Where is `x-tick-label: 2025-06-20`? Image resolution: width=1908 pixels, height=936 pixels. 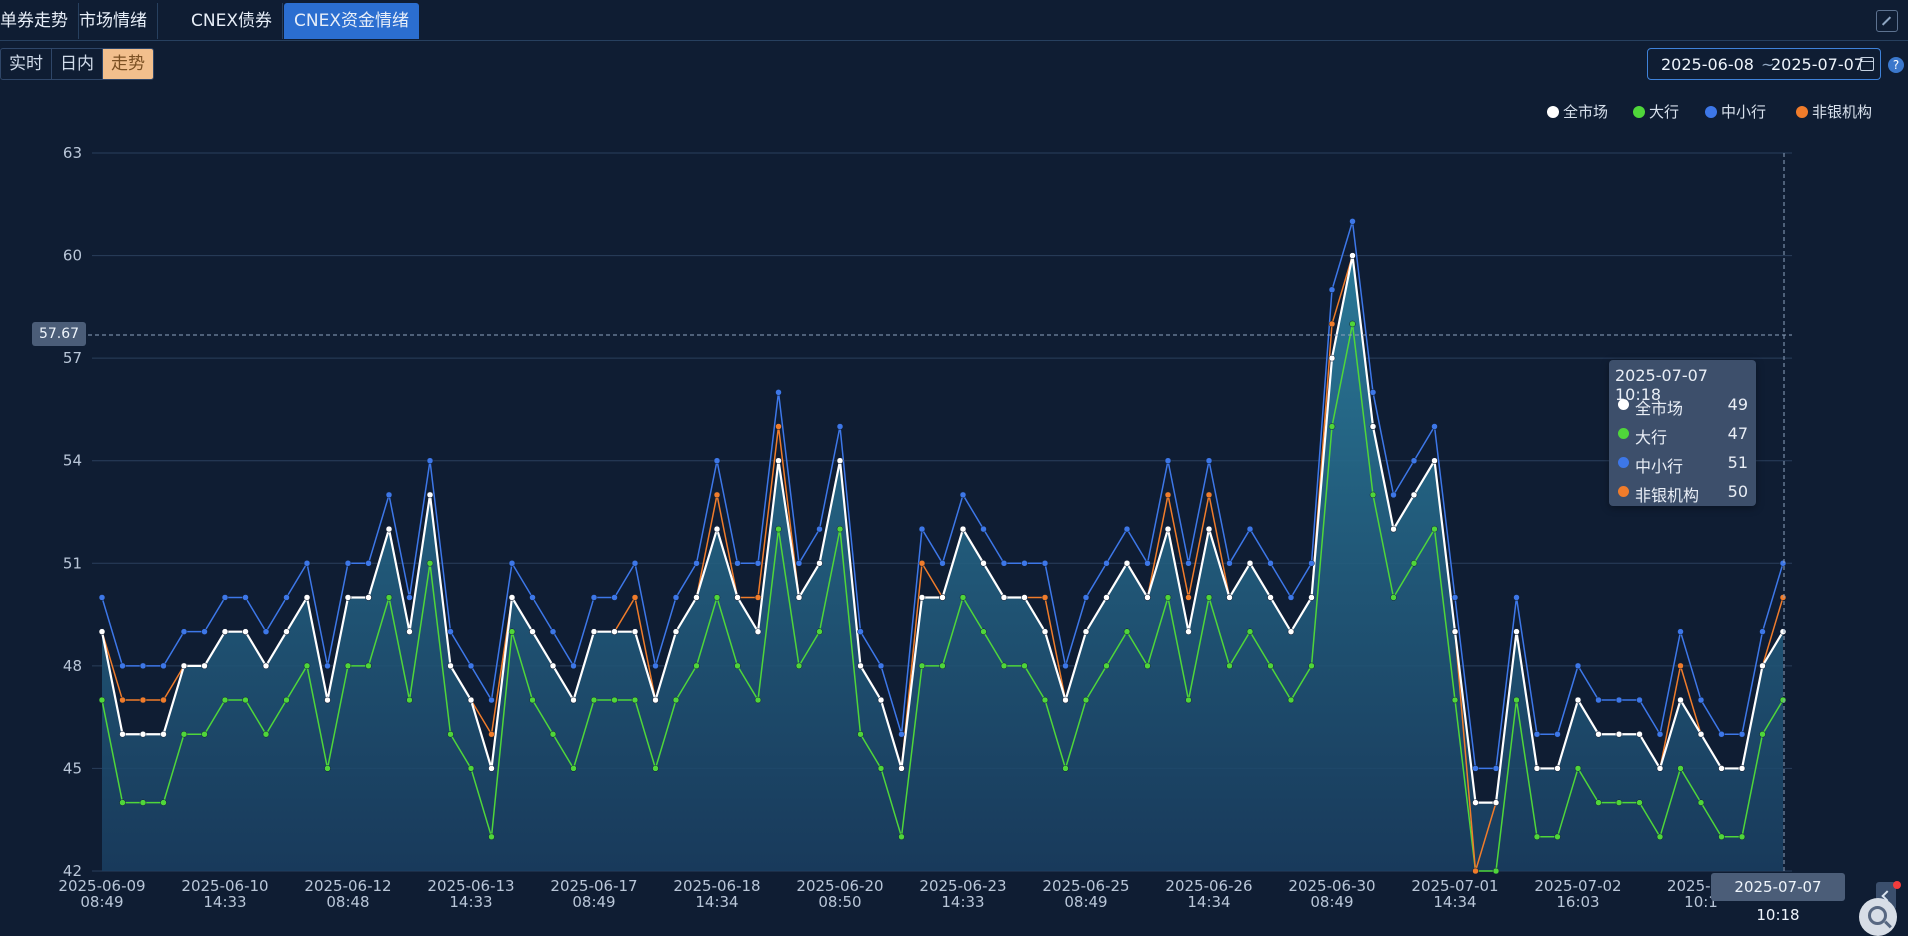
x-tick-label: 2025-06-20 is located at coordinates (839, 886).